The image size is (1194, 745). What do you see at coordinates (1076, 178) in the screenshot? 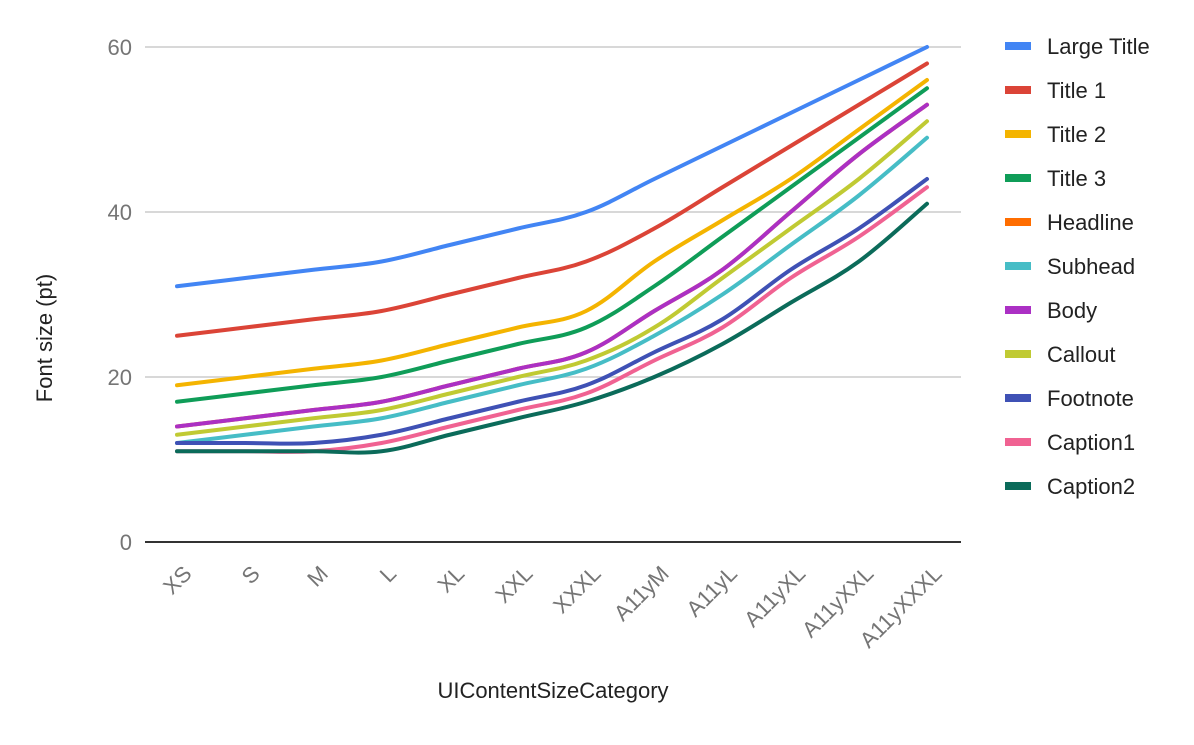
I see `legend-label: Title 3` at bounding box center [1076, 178].